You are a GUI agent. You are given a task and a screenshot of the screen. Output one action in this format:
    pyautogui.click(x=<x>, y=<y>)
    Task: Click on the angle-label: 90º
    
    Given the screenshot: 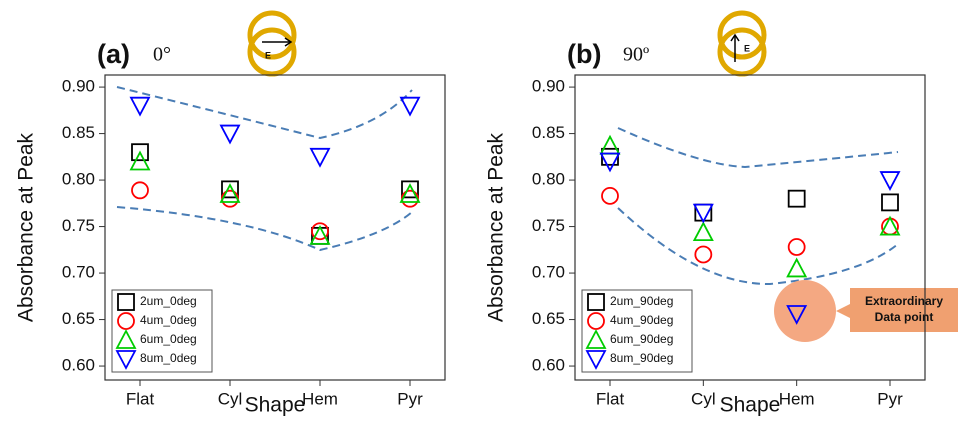 What is the action you would take?
    pyautogui.click(x=636, y=55)
    